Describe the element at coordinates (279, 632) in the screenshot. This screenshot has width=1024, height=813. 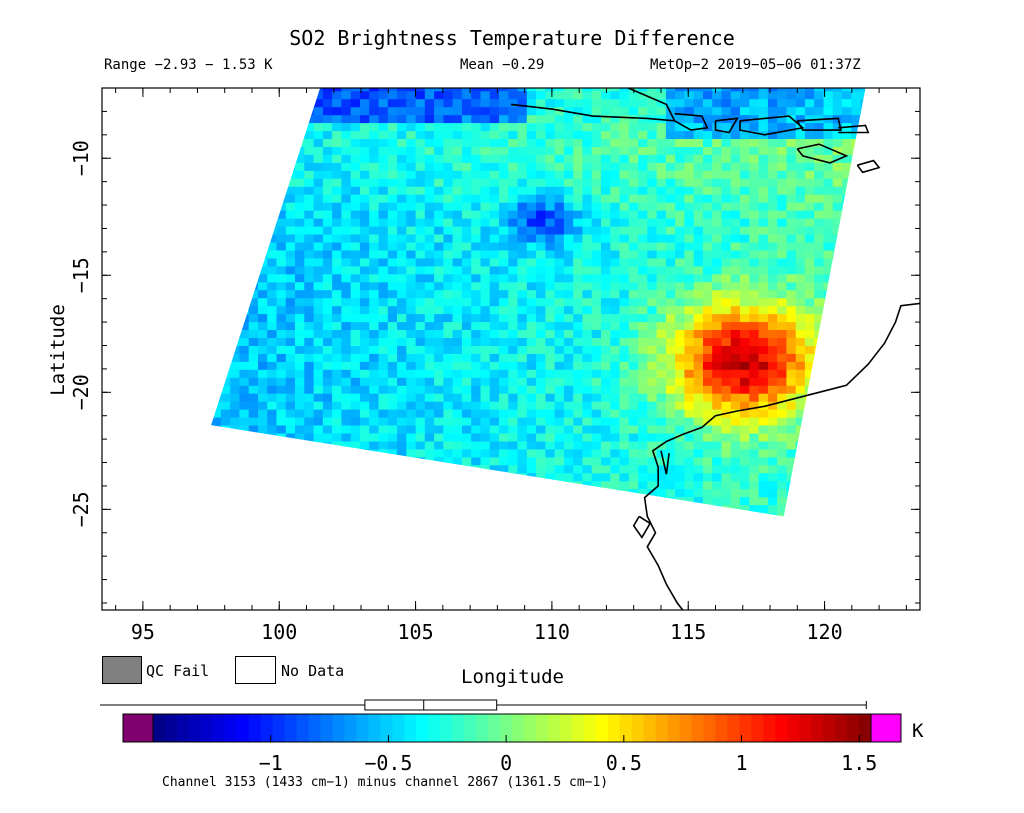
I see `x-tick-label: 100` at that location.